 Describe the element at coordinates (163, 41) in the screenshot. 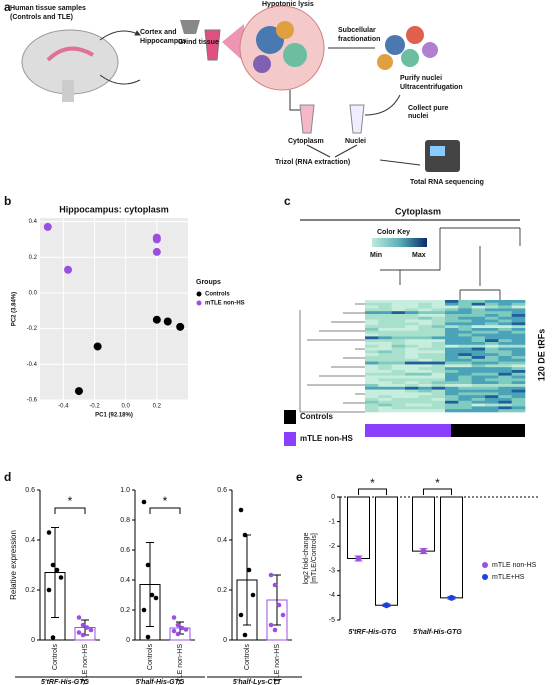

I see `label: Hippocampus` at that location.